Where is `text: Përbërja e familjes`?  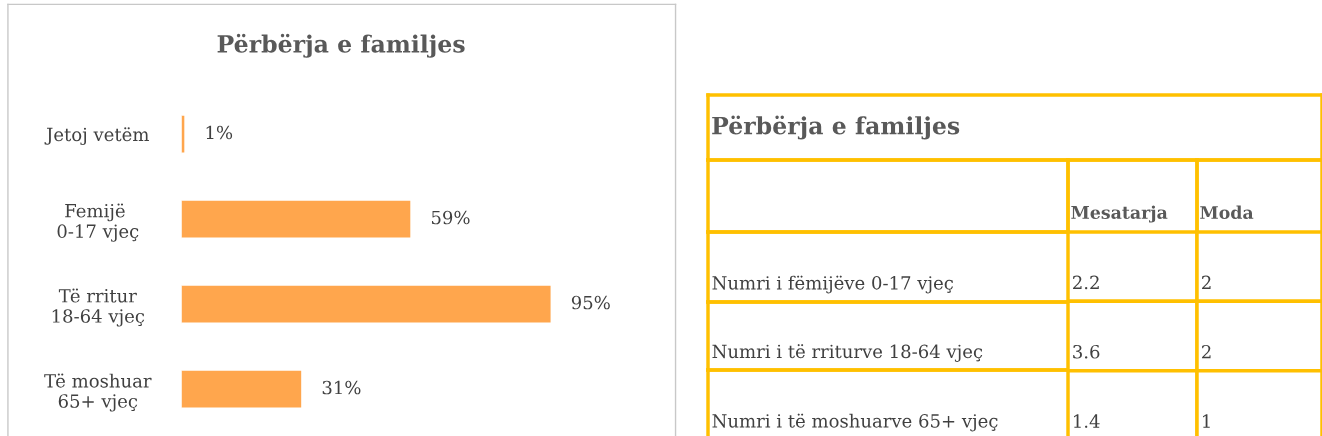 text: Përbërja e familjes is located at coordinates (836, 127).